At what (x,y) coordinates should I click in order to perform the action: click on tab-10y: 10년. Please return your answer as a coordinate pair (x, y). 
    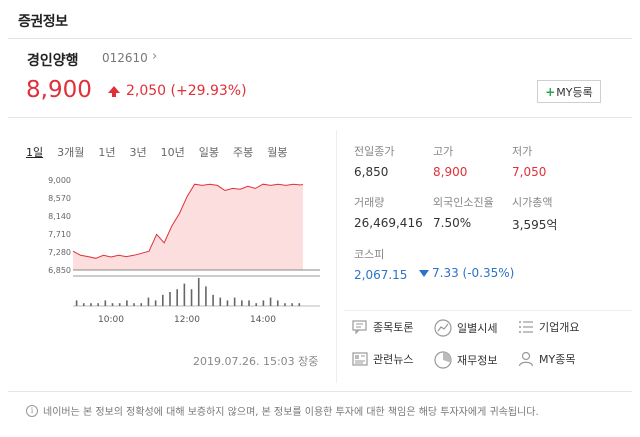
    Looking at the image, I should click on (172, 152).